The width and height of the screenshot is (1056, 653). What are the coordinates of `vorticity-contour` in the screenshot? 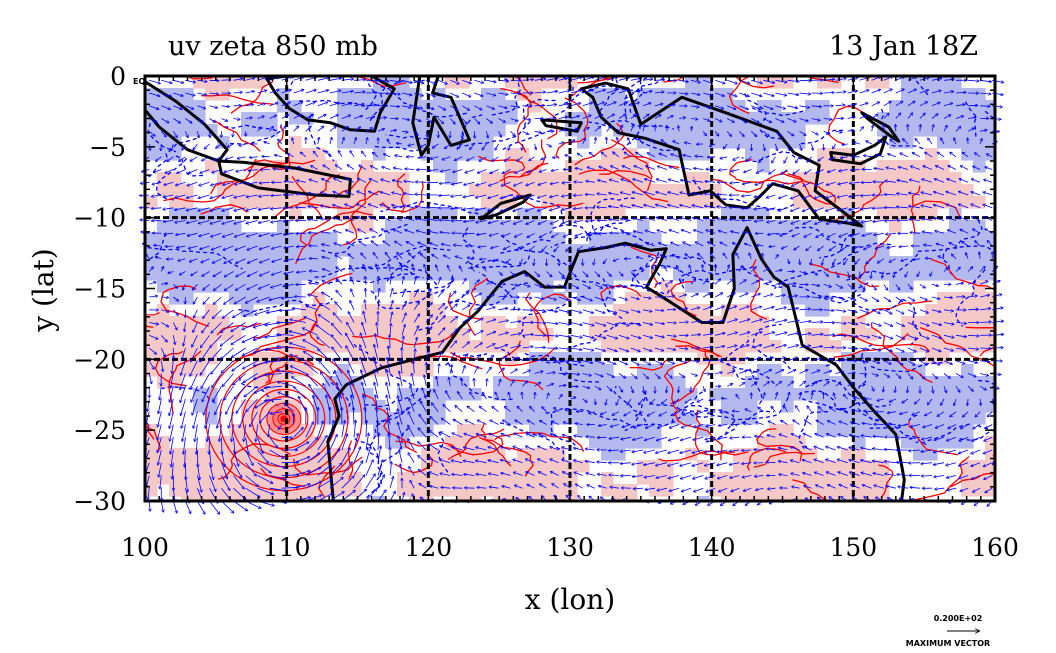 It's located at (993, 454).